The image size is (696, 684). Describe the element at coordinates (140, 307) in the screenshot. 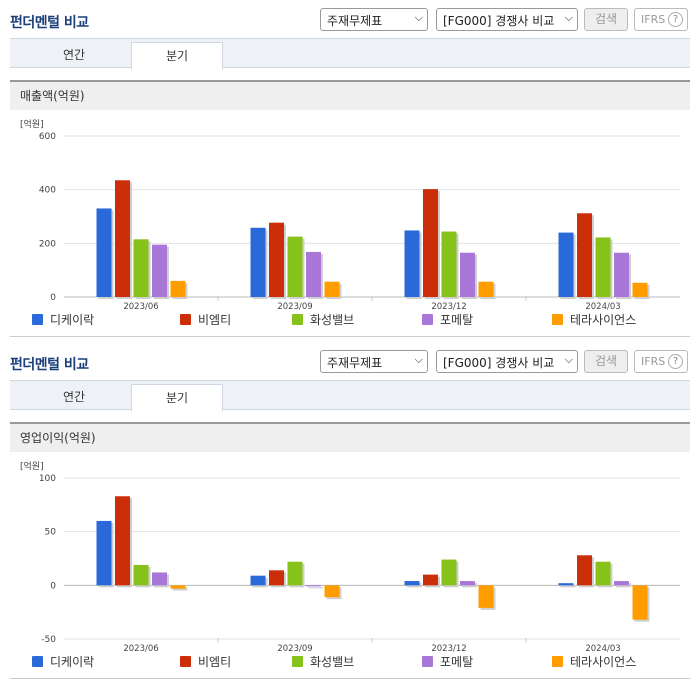

I see `x-tick-label: 2023/06` at that location.